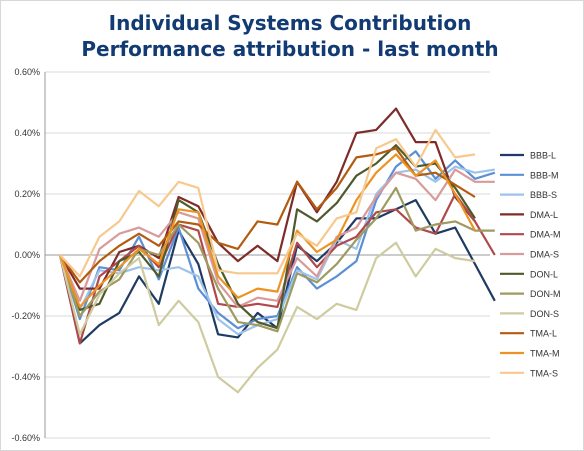  What do you see at coordinates (543, 334) in the screenshot?
I see `legend-label: TMA-L` at bounding box center [543, 334].